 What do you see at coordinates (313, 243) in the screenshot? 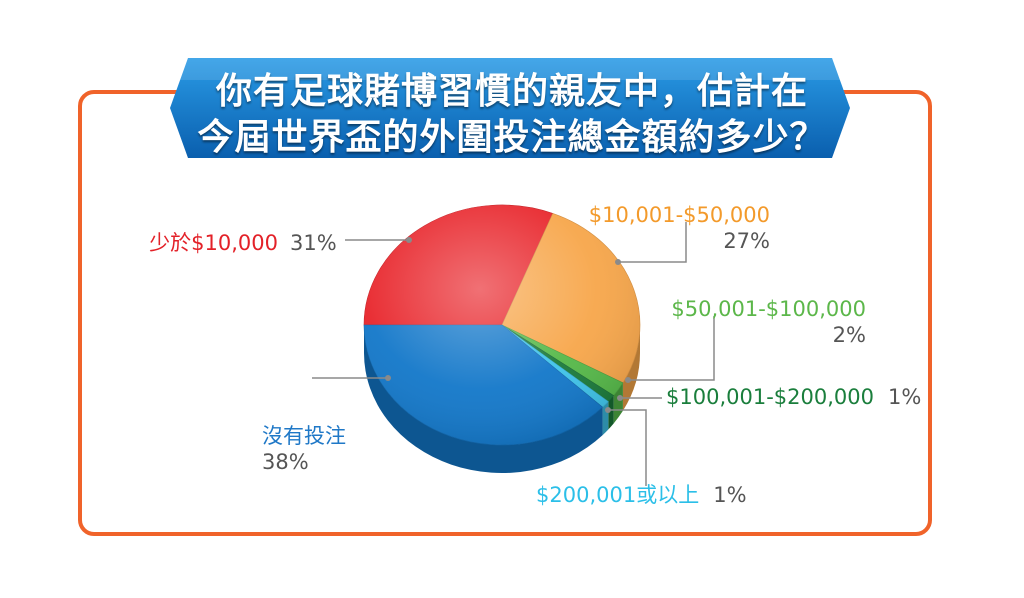
I see `slice-value-0: 31%` at bounding box center [313, 243].